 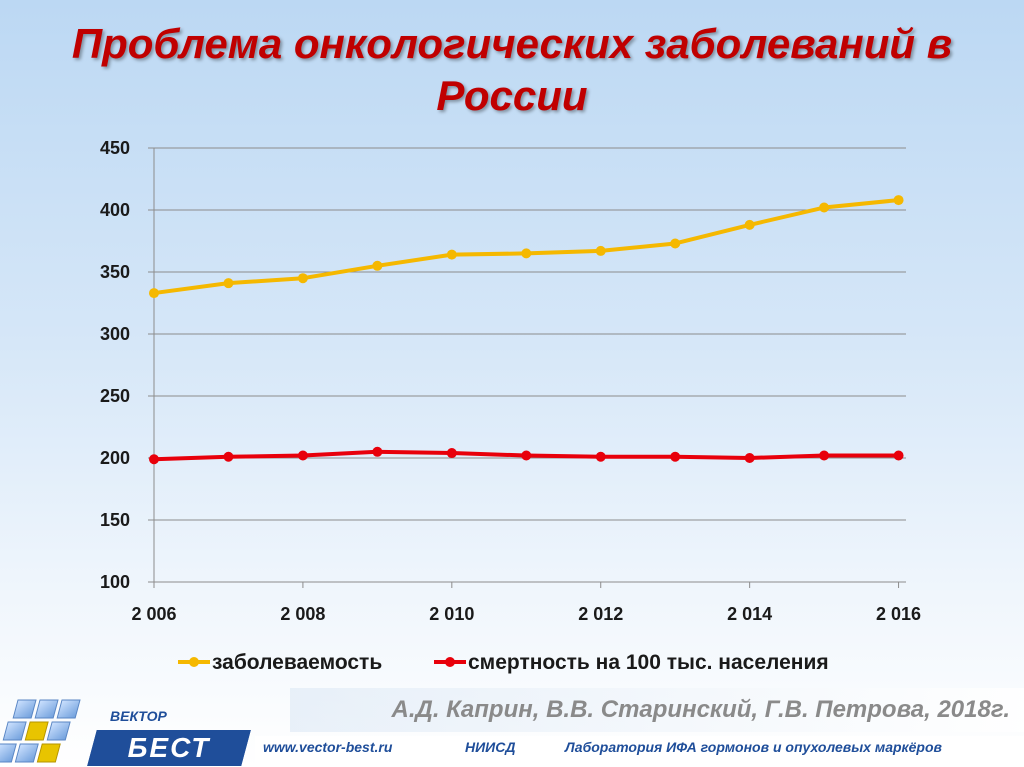 What do you see at coordinates (302, 614) in the screenshot?
I see `x-tick-label: 2 008` at bounding box center [302, 614].